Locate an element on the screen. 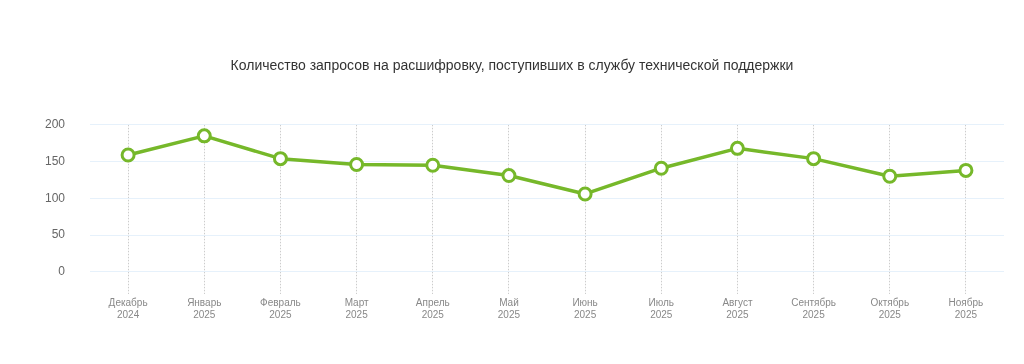  chart-title: Количество запросов на расшифровку, поступивших в службу технической поддержки is located at coordinates (512, 65).